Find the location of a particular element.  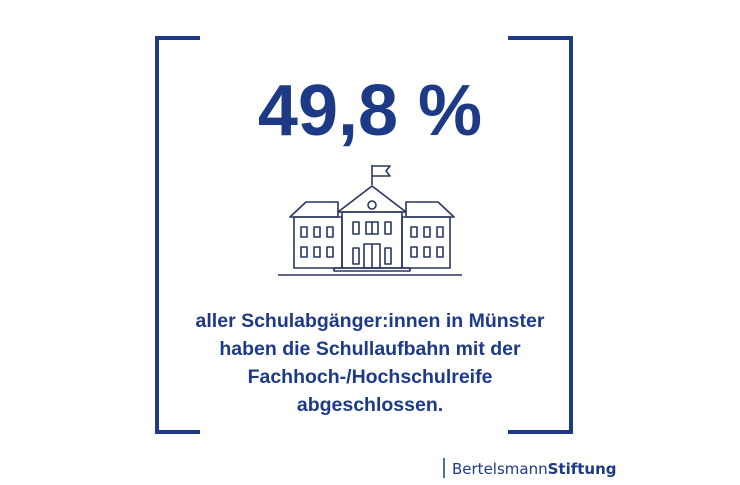

description-line: haben die Schullaufbahn mit der is located at coordinates (370, 349).